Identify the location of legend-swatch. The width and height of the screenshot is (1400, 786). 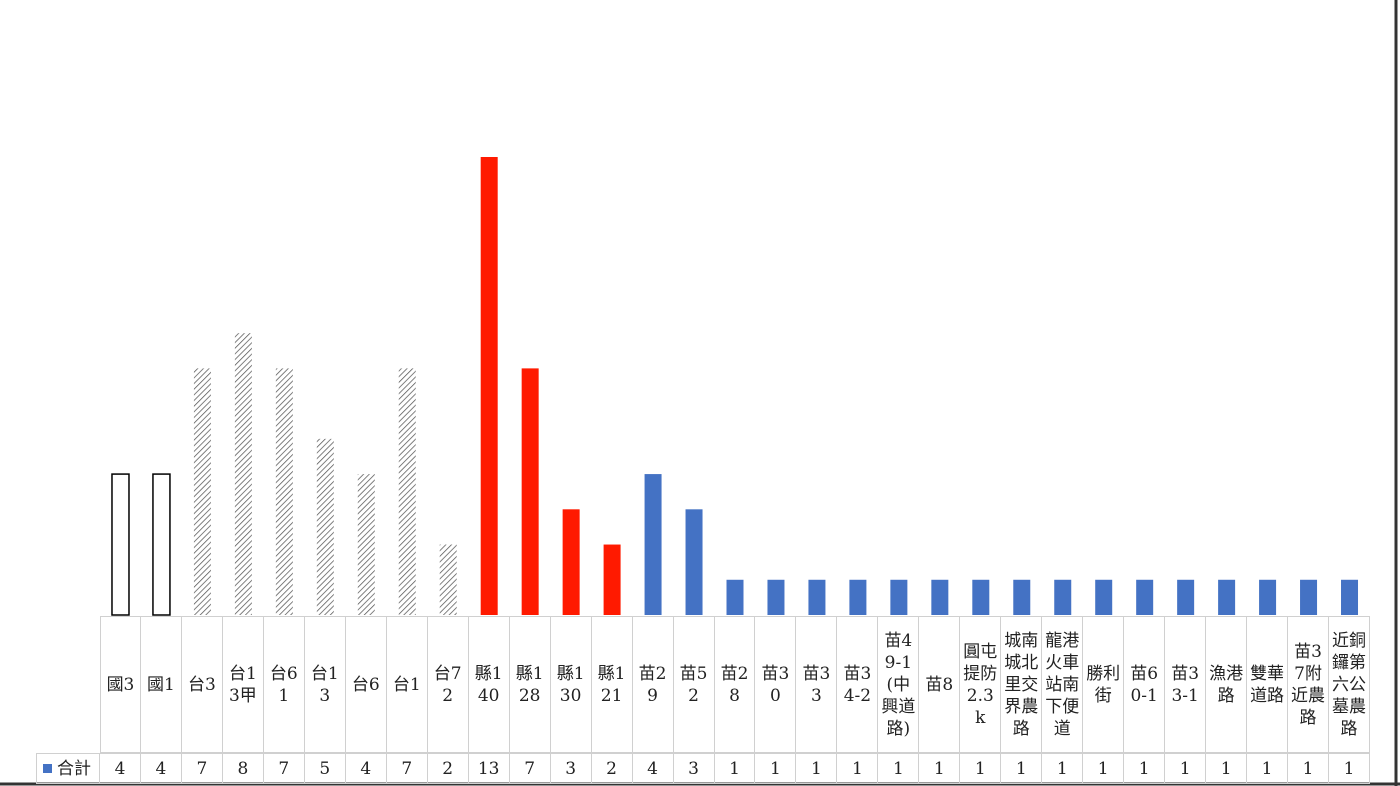
(47, 768).